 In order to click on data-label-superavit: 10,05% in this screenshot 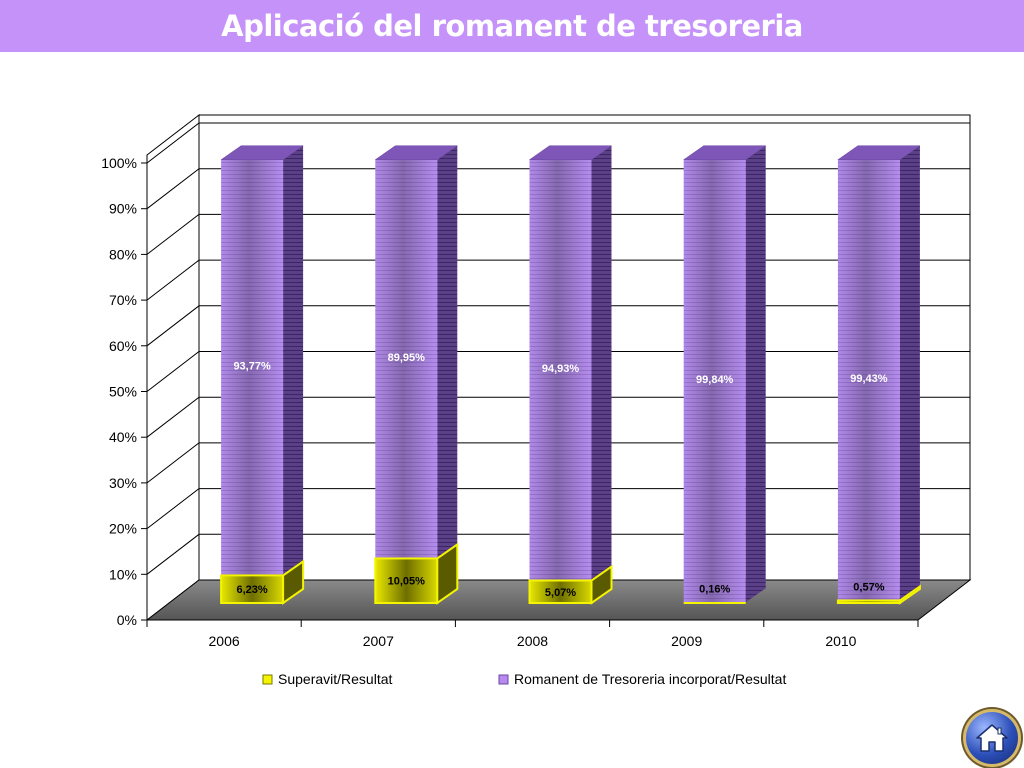, I will do `click(407, 582)`.